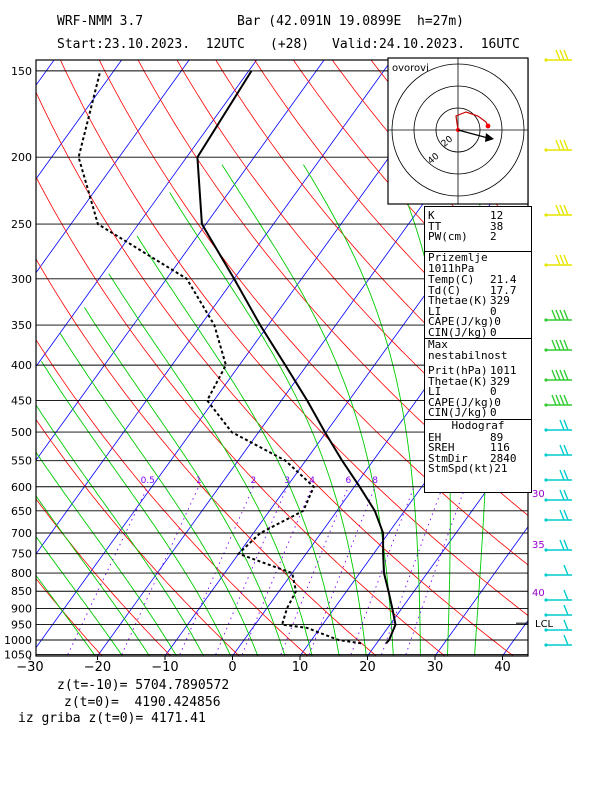 The image size is (600, 800). I want to click on surface-row: Thetae(K) 329, so click(478, 300).